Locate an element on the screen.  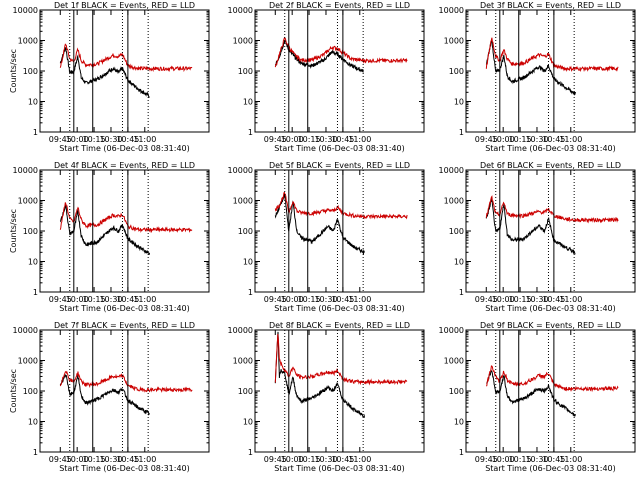
panel-title: Det 2f BLACK = Events, RED = LLD is located at coordinates (339, 5).